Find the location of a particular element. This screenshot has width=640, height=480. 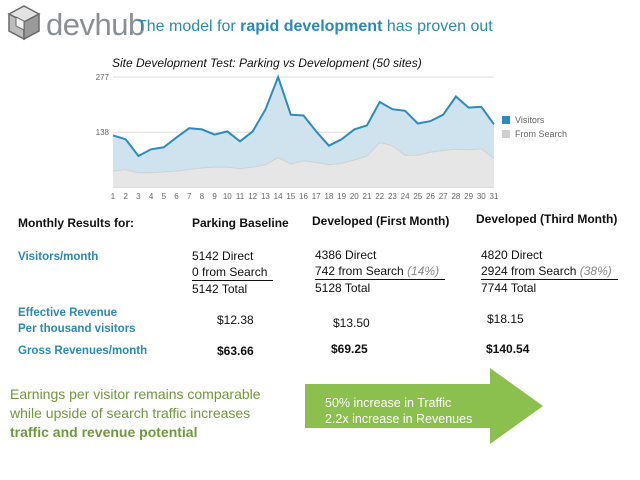

table-row-header: Monthly Results for: is located at coordinates (76, 223).